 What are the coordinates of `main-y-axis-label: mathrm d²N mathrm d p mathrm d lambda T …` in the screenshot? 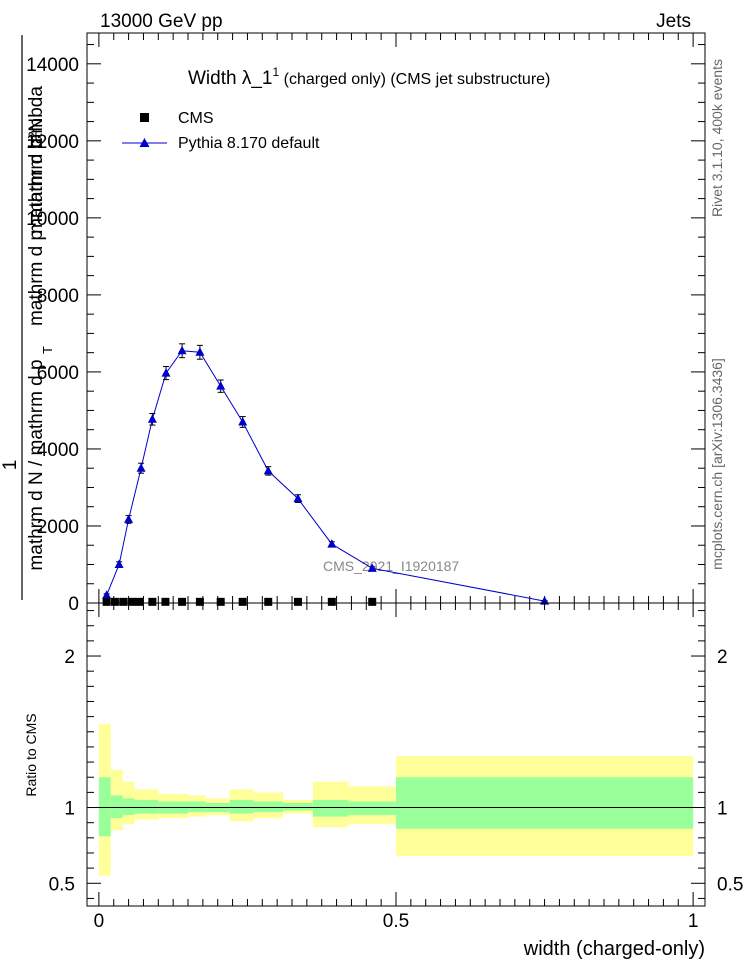 It's located at (27, 317).